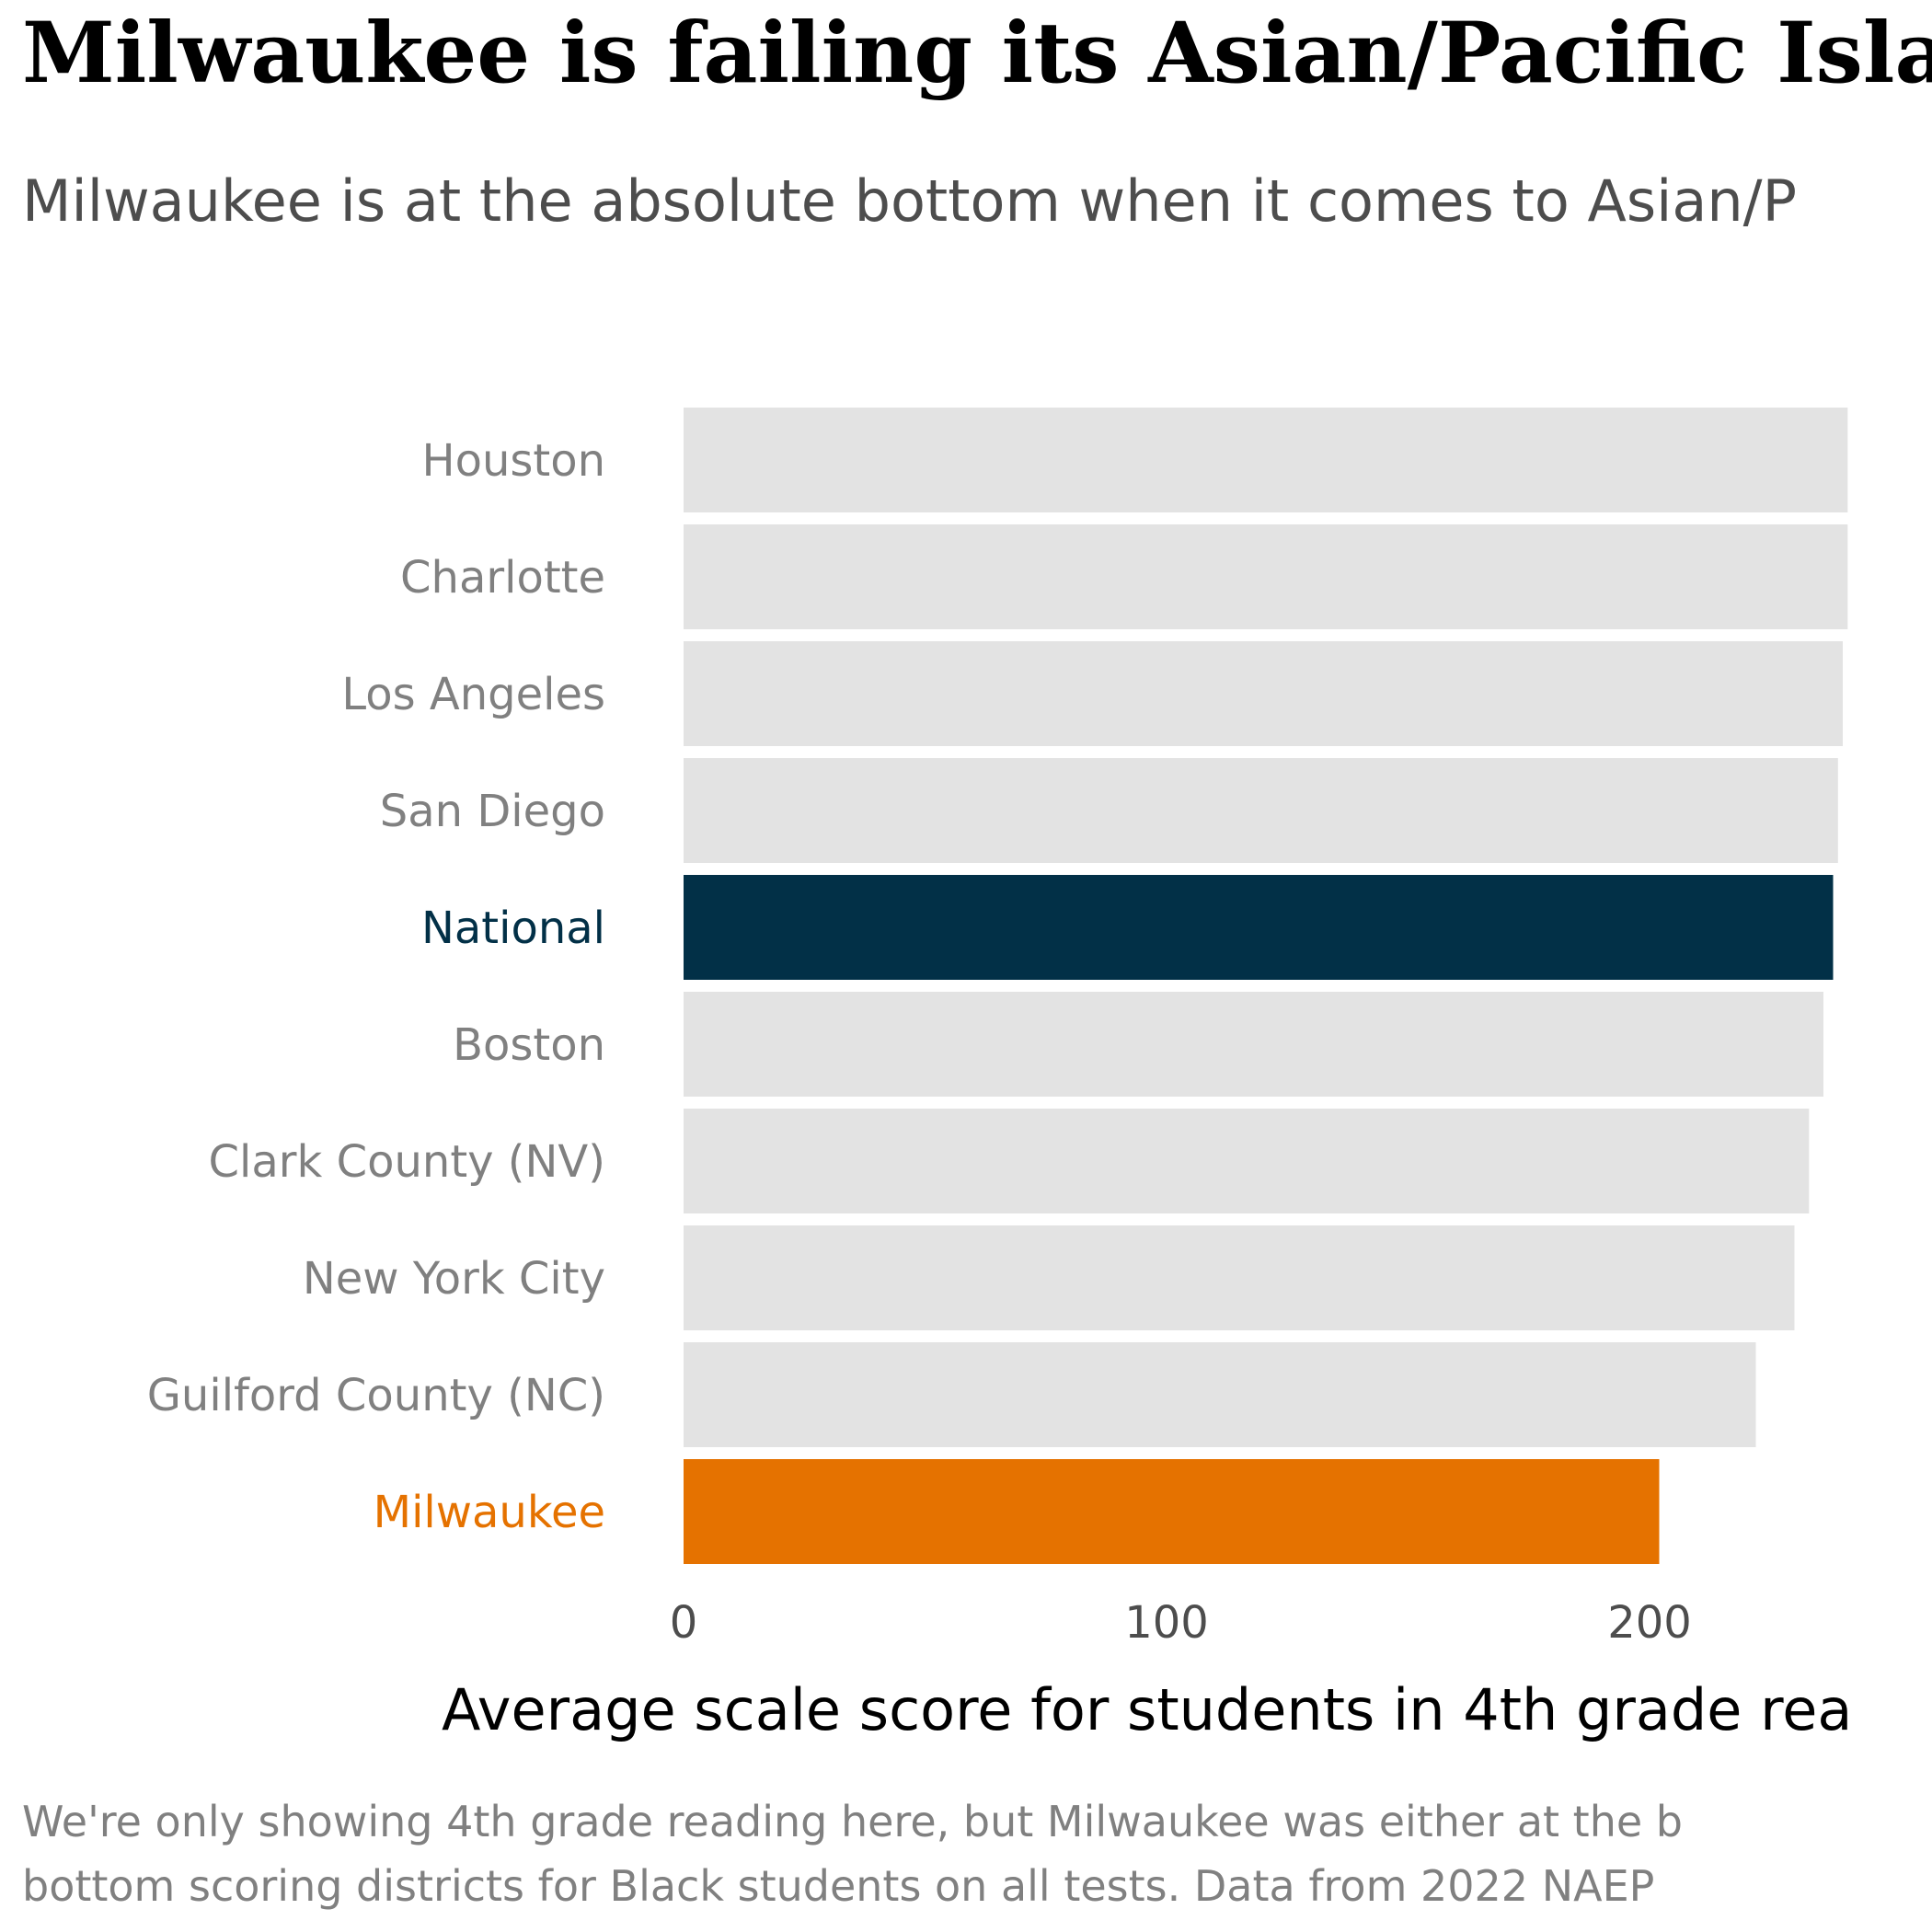 The width and height of the screenshot is (1932, 1932). I want to click on bar-clark-county-nv, so click(1247, 1161).